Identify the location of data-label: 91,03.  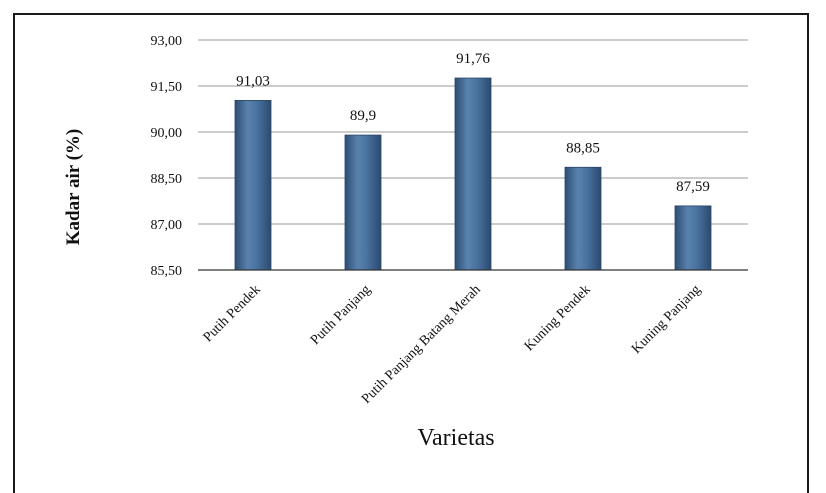
(253, 81).